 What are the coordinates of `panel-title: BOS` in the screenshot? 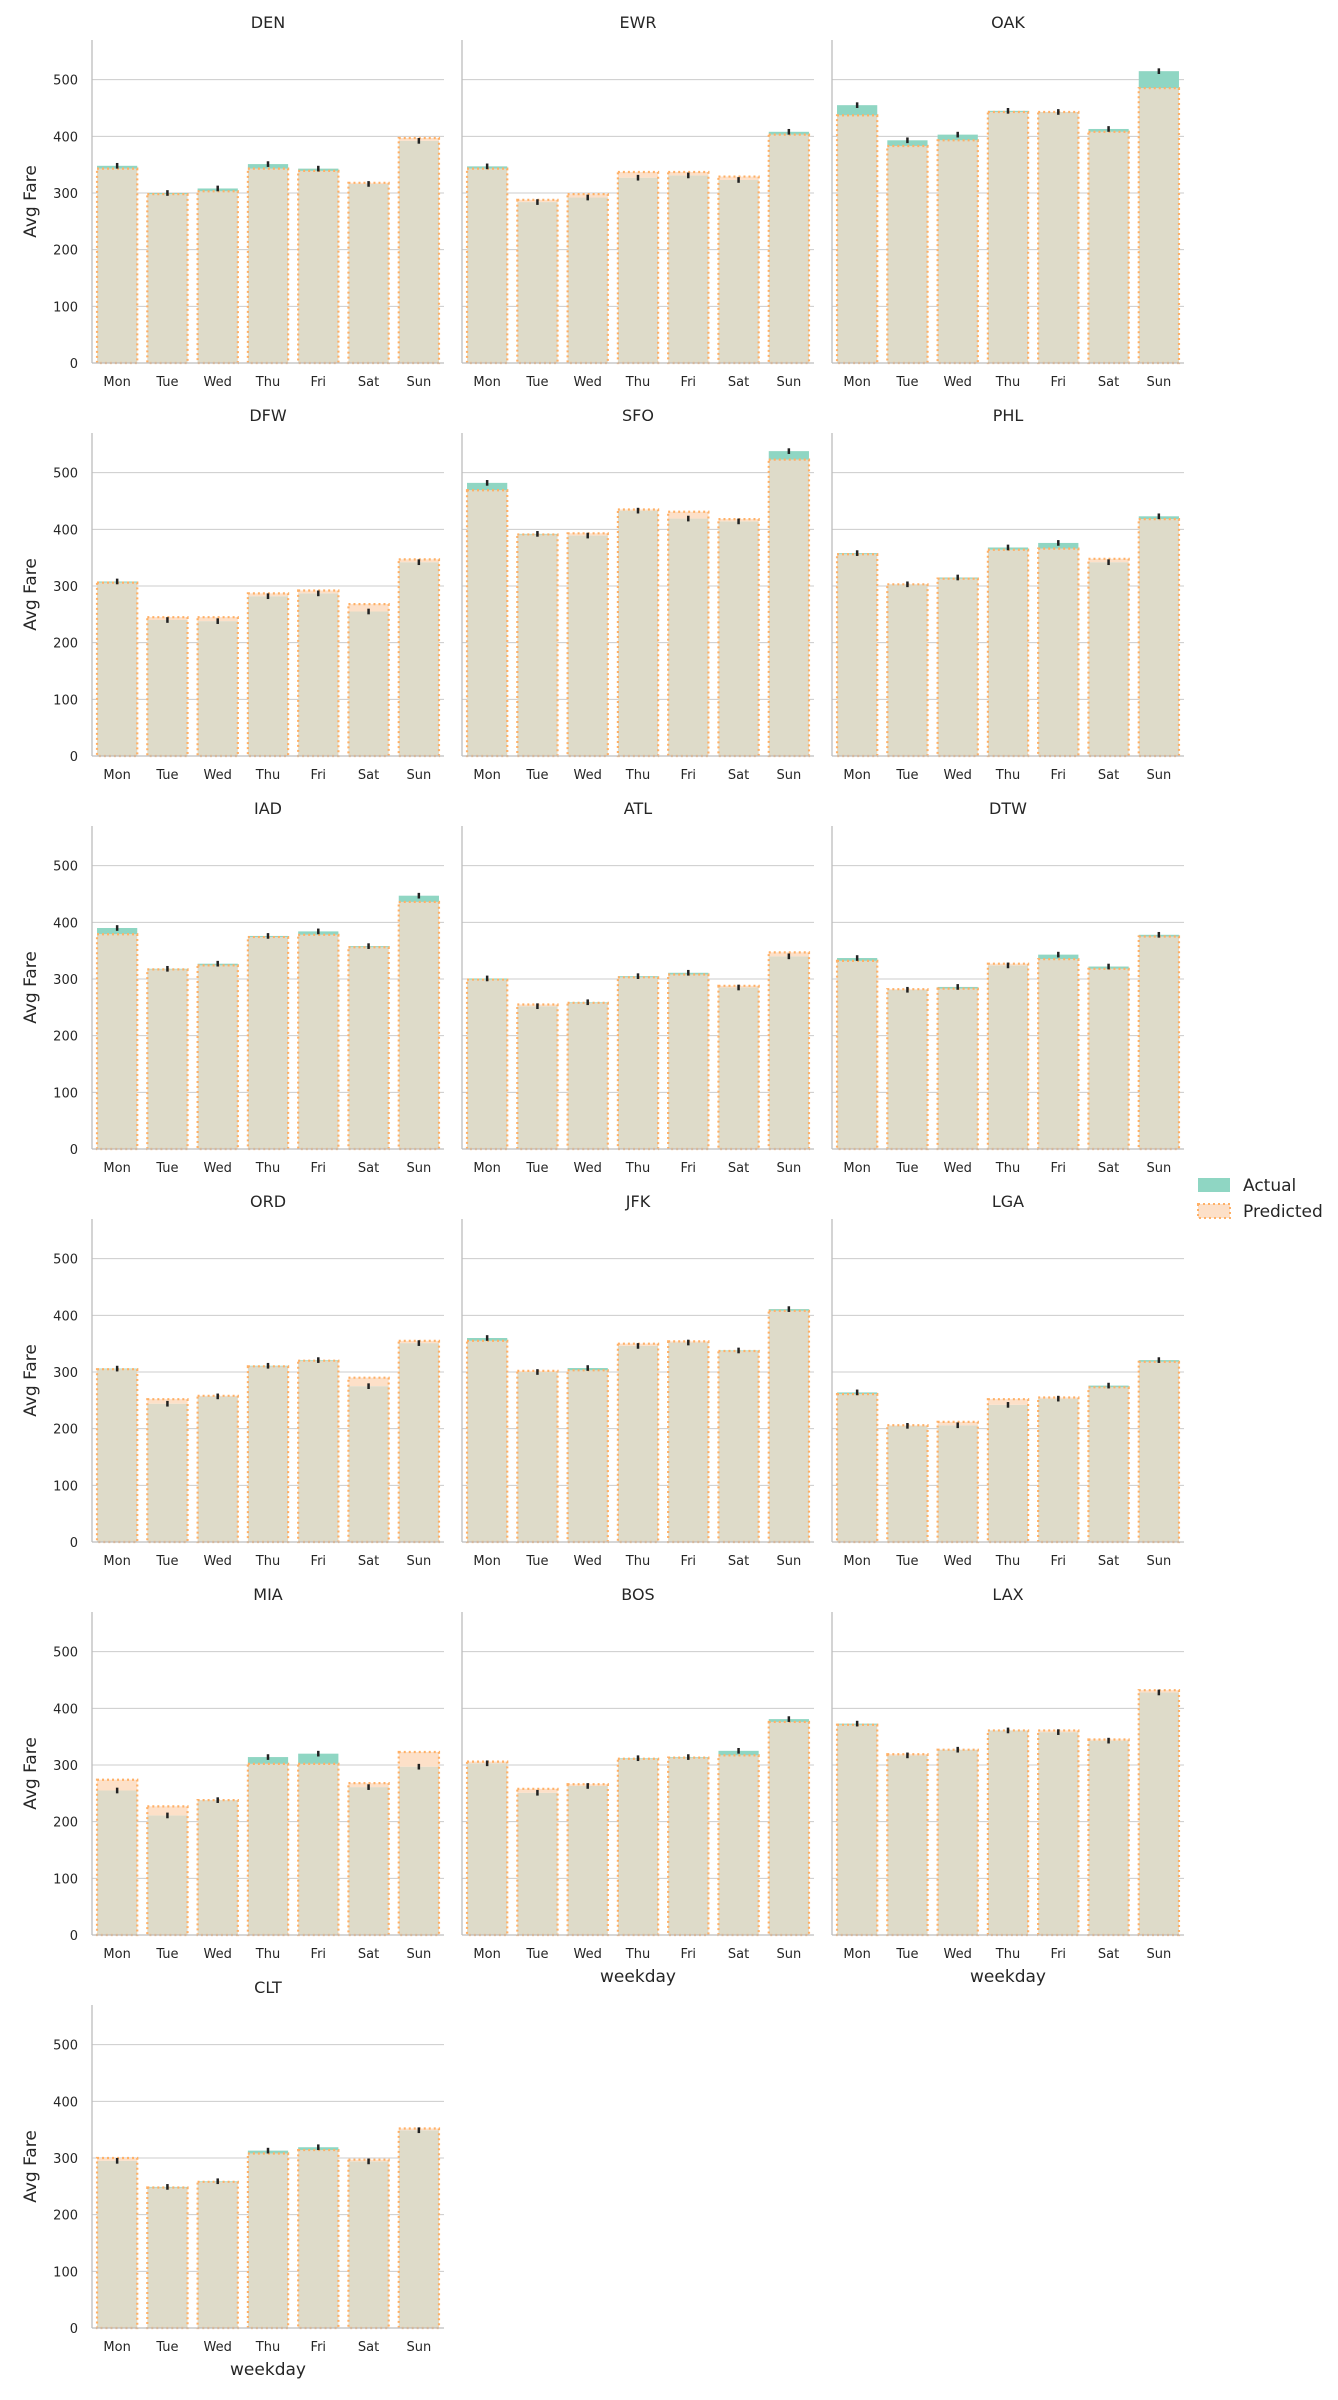 It's located at (637, 1594).